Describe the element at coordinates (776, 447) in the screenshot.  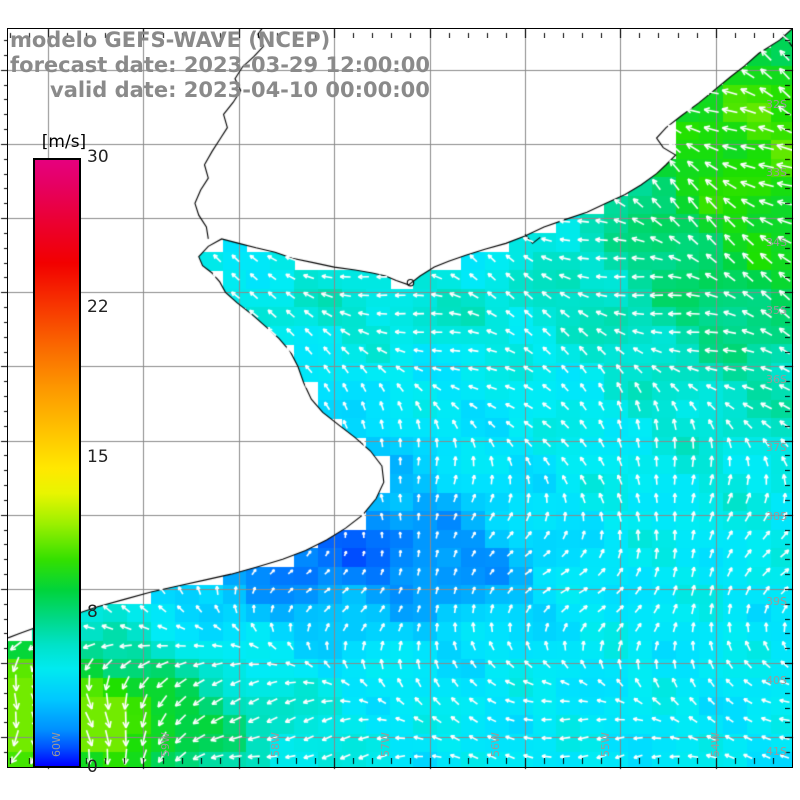
I see `lat-label-37S: 37S` at that location.